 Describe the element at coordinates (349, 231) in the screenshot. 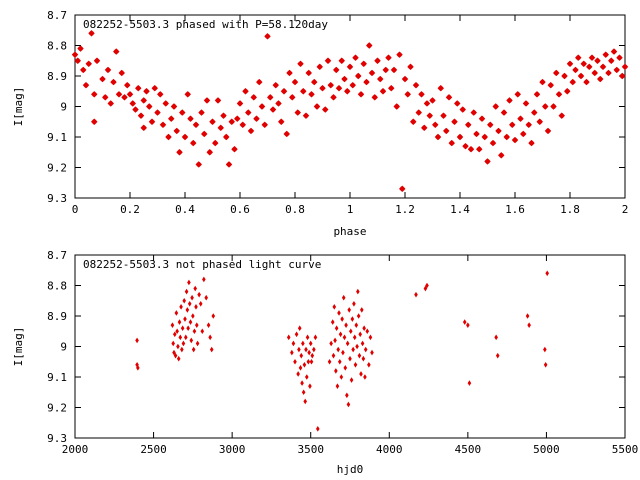

I see `x-axis-label: phase` at that location.